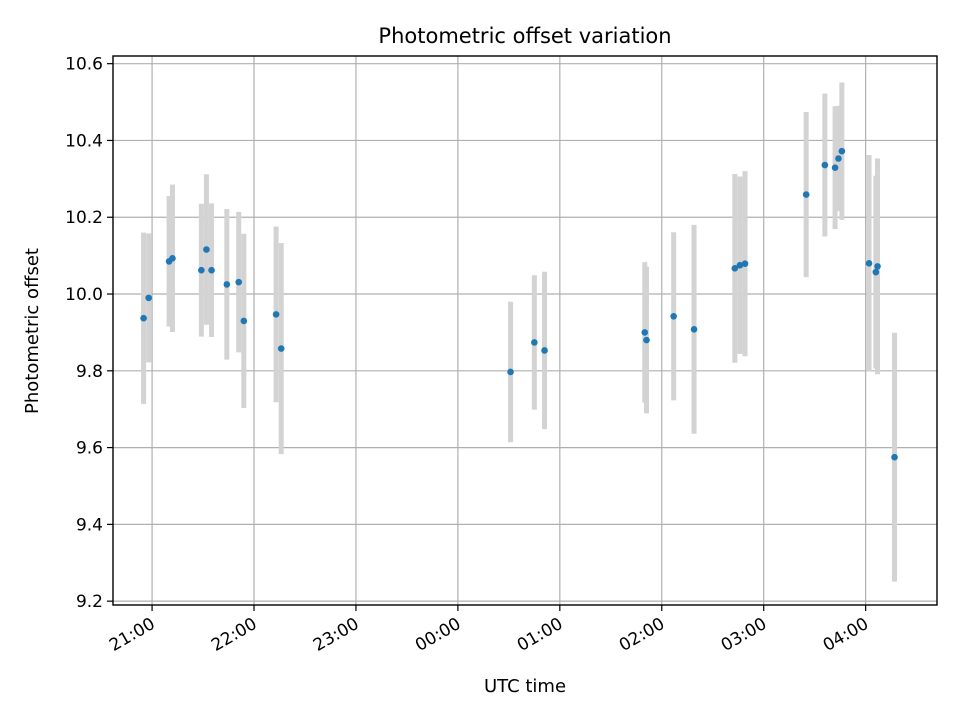 The height and width of the screenshot is (720, 960). Describe the element at coordinates (84, 295) in the screenshot. I see `y-tick-label: 10.0` at that location.